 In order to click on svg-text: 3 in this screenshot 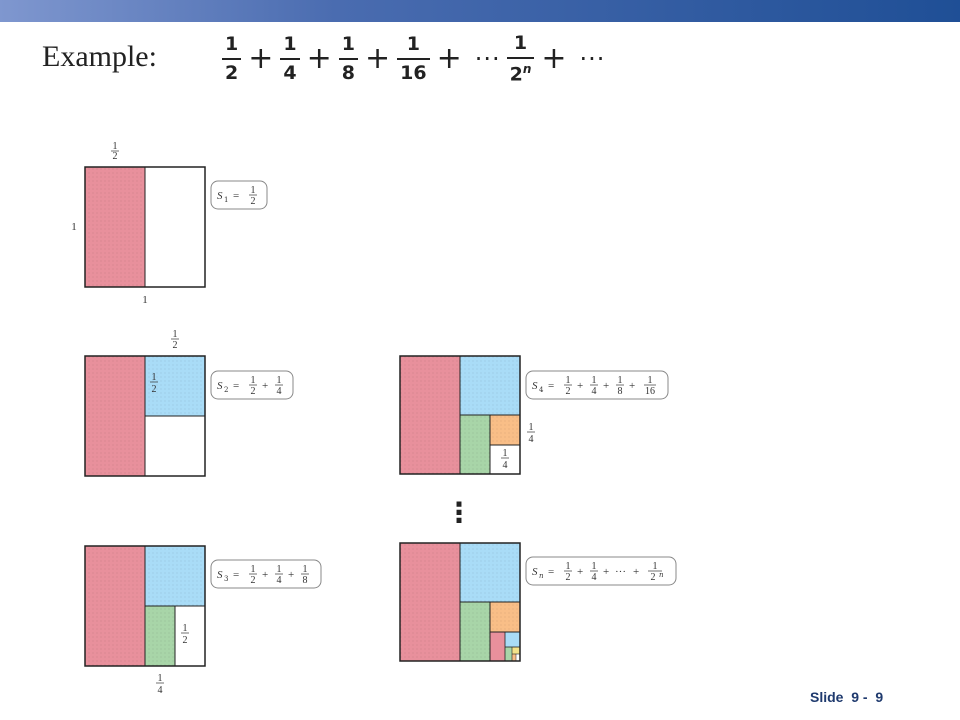, I will do `click(226, 579)`.